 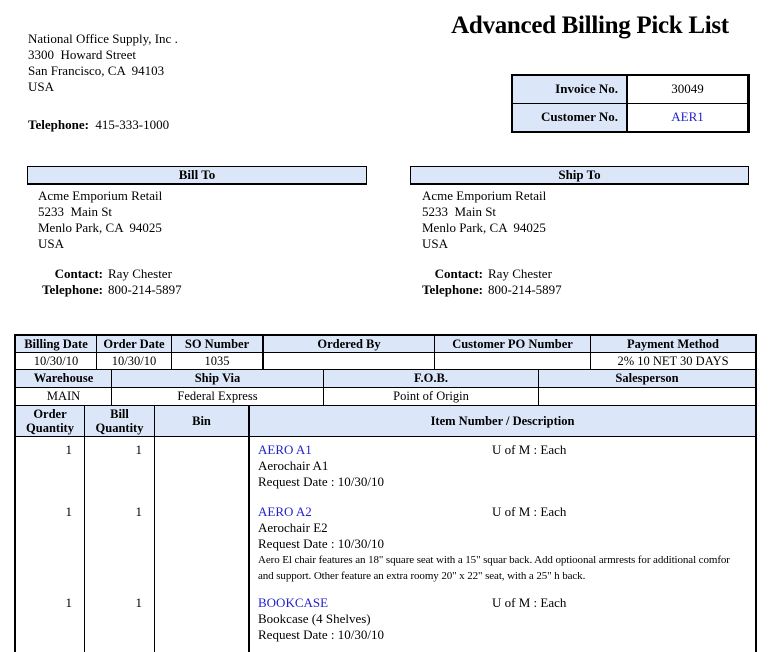 I want to click on order-value-row-2: MAIN Federal Express Point of Origin, so click(x=385, y=397).